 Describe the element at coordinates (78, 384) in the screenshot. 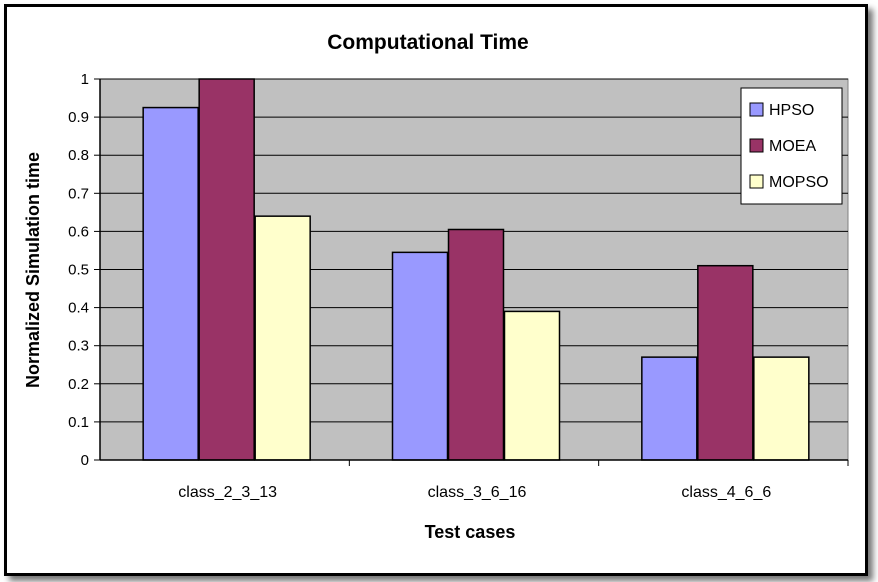

I see `y-tick-label: 0.2` at that location.